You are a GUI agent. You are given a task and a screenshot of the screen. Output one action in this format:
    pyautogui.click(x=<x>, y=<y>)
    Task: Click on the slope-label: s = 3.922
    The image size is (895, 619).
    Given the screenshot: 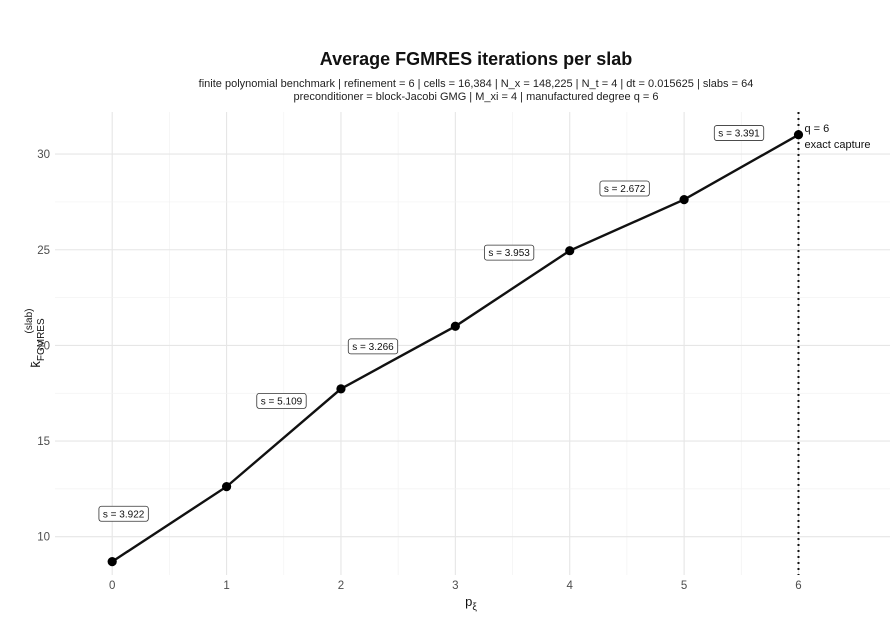 What is the action you would take?
    pyautogui.click(x=123, y=513)
    